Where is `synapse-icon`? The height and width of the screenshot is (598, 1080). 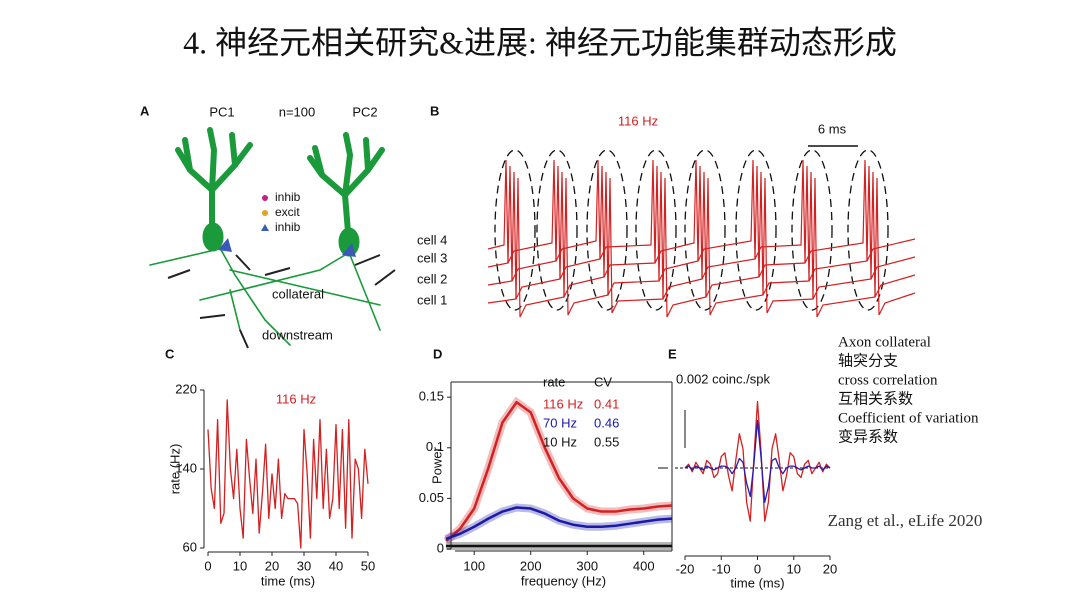 synapse-icon is located at coordinates (287, 247).